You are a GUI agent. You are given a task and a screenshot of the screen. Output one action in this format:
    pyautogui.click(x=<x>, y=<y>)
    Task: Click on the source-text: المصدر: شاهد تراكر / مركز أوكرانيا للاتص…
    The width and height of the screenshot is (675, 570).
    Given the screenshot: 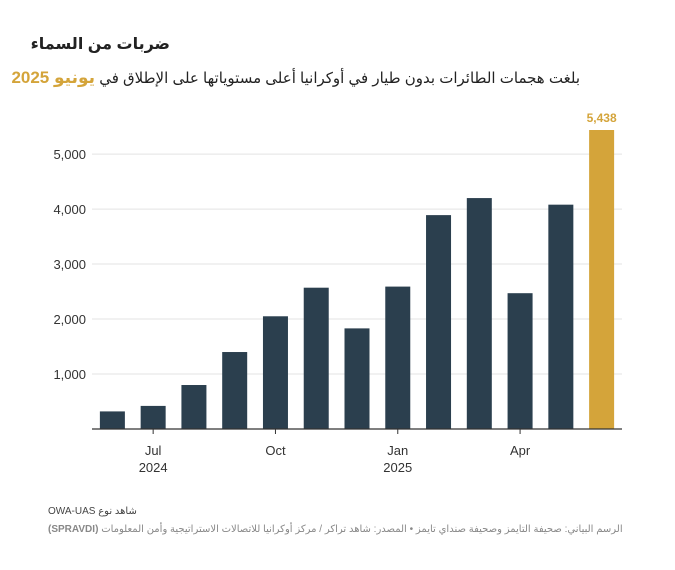 What is the action you would take?
    pyautogui.click(x=254, y=529)
    